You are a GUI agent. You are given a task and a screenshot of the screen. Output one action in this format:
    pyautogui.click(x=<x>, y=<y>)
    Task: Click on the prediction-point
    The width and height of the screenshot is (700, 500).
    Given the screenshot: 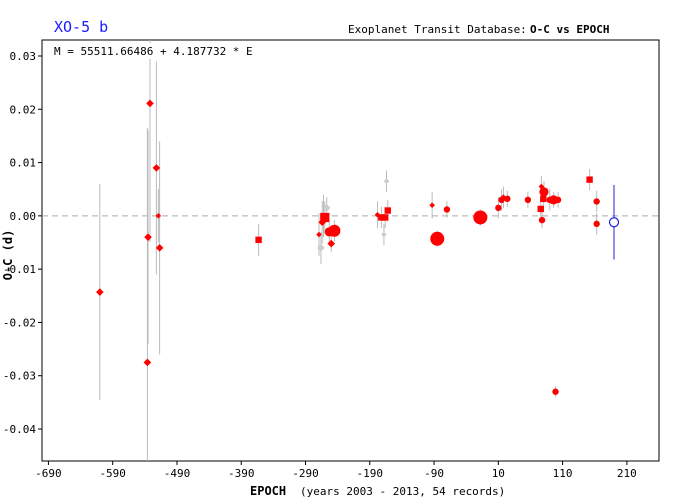 What is the action you would take?
    pyautogui.click(x=614, y=222)
    